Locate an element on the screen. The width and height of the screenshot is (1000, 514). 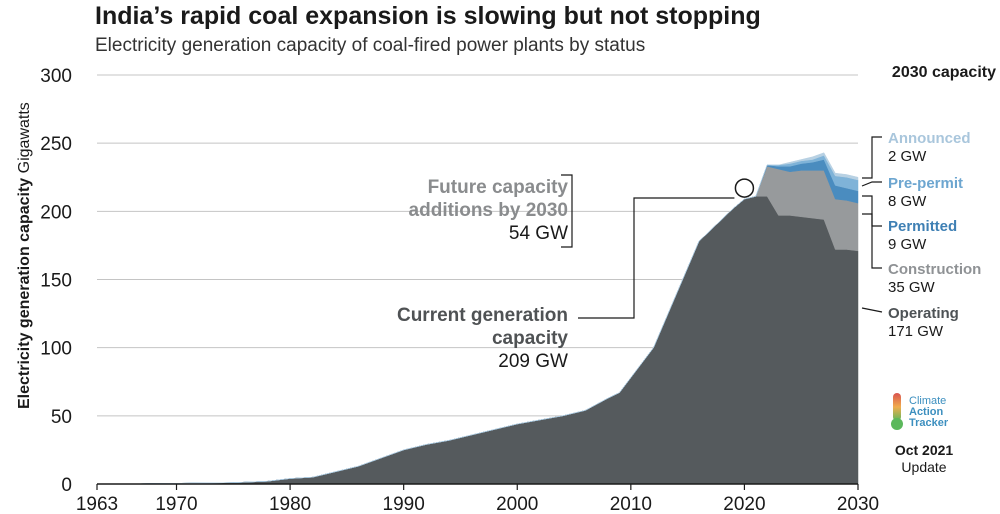
future-capacity-line1: Future capacity is located at coordinates (497, 187).